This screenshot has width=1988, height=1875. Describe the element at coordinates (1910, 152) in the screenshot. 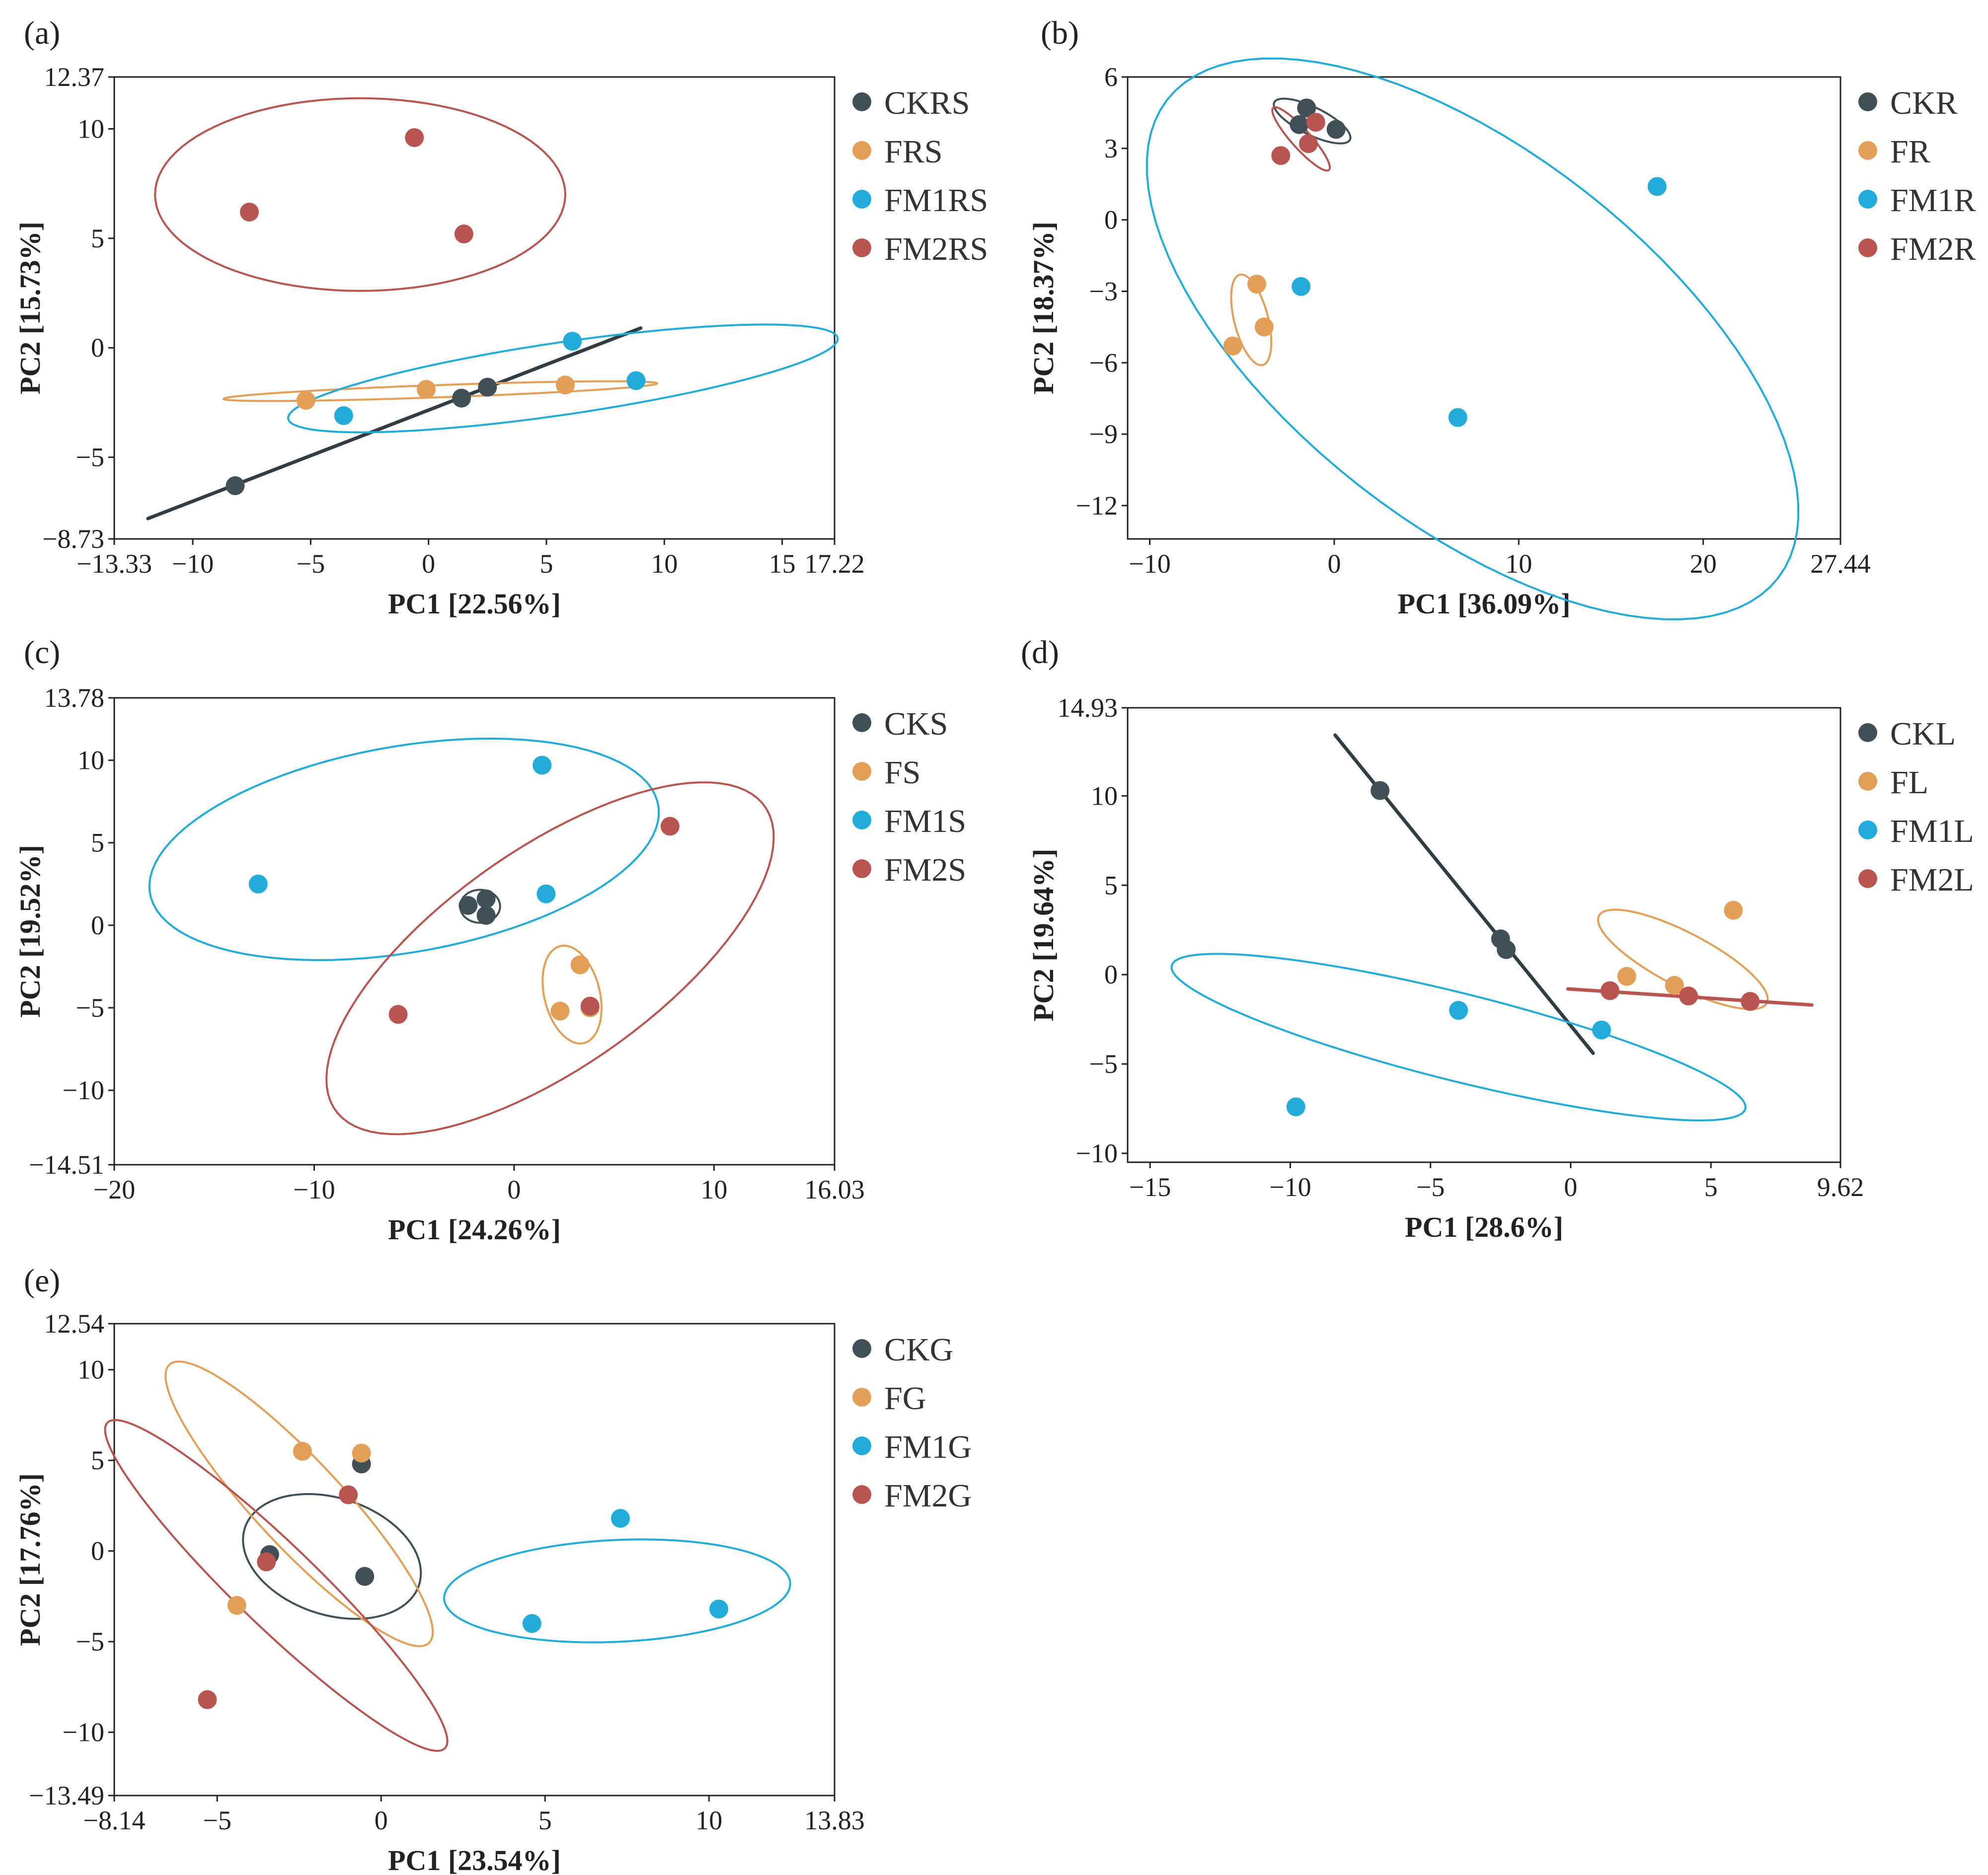

I see `legend-label-FR: FR` at that location.